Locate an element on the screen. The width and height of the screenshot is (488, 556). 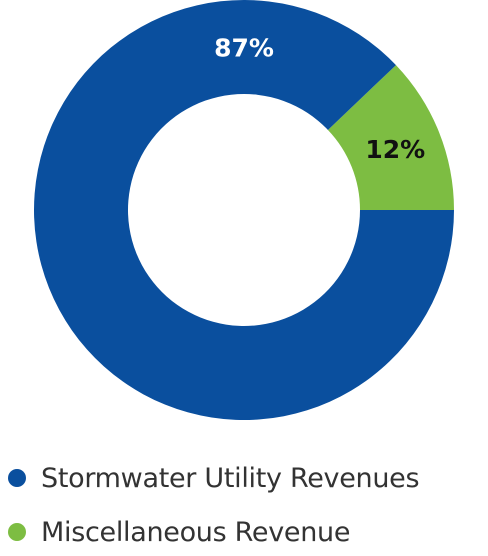
legend-item-miscellaneous: Miscellaneous Revenue is located at coordinates (179, 532).